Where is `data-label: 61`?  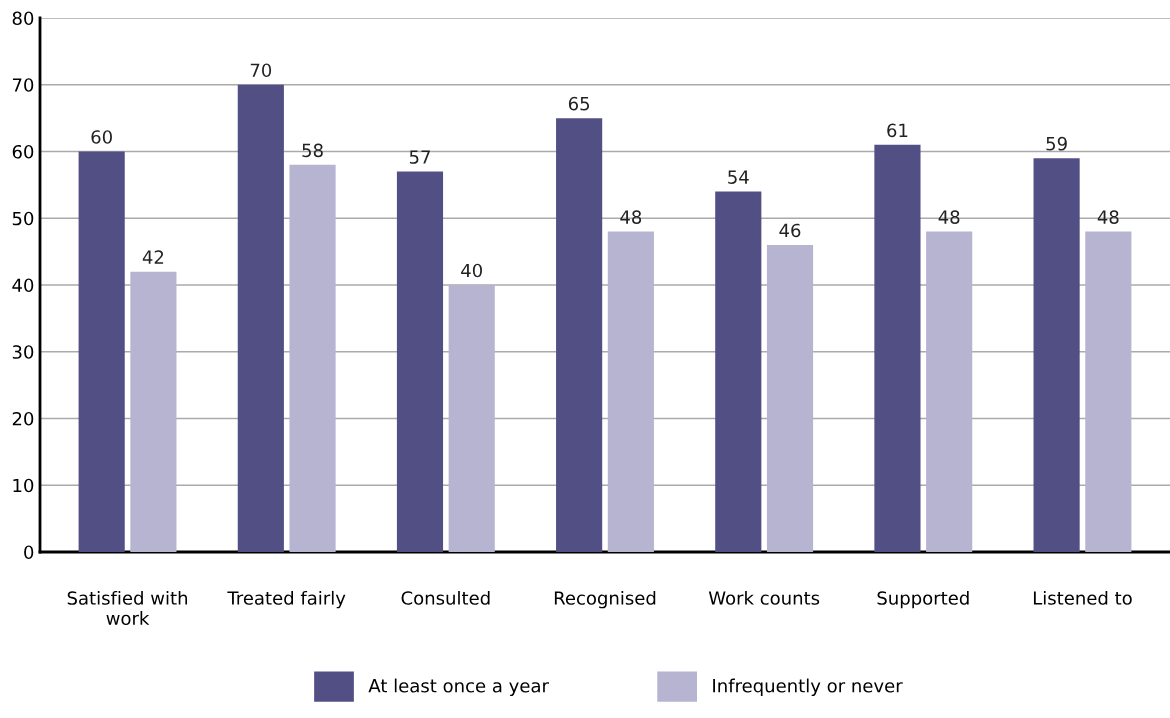
data-label: 61 is located at coordinates (897, 130).